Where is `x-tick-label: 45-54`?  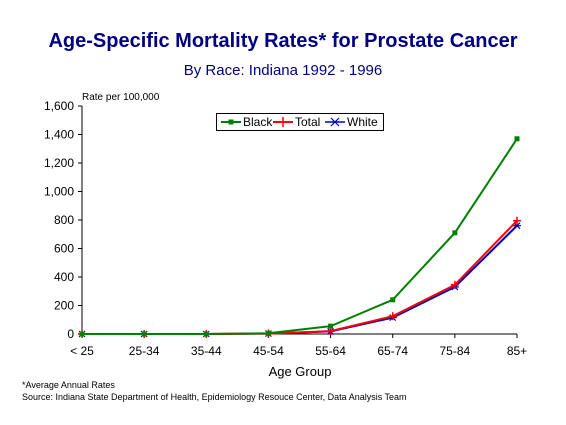 x-tick-label: 45-54 is located at coordinates (268, 351).